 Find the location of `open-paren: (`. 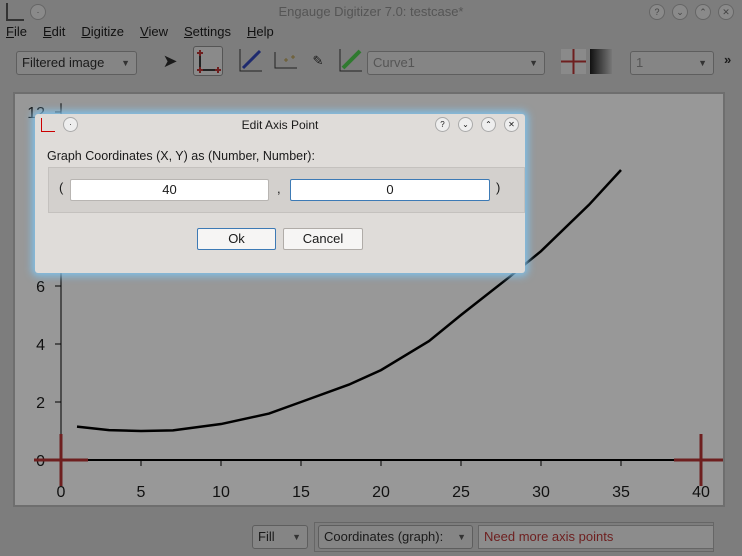

open-paren: ( is located at coordinates (61, 187).